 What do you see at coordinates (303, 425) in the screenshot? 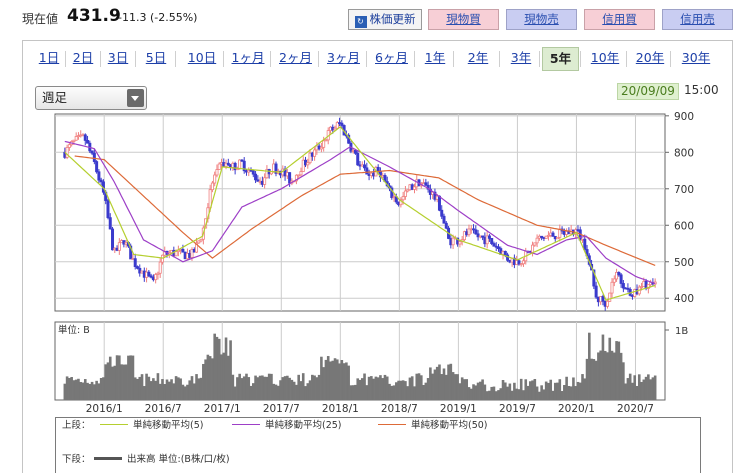
I see `legend-ma25-label: 単純移動平均(25)` at bounding box center [303, 425].